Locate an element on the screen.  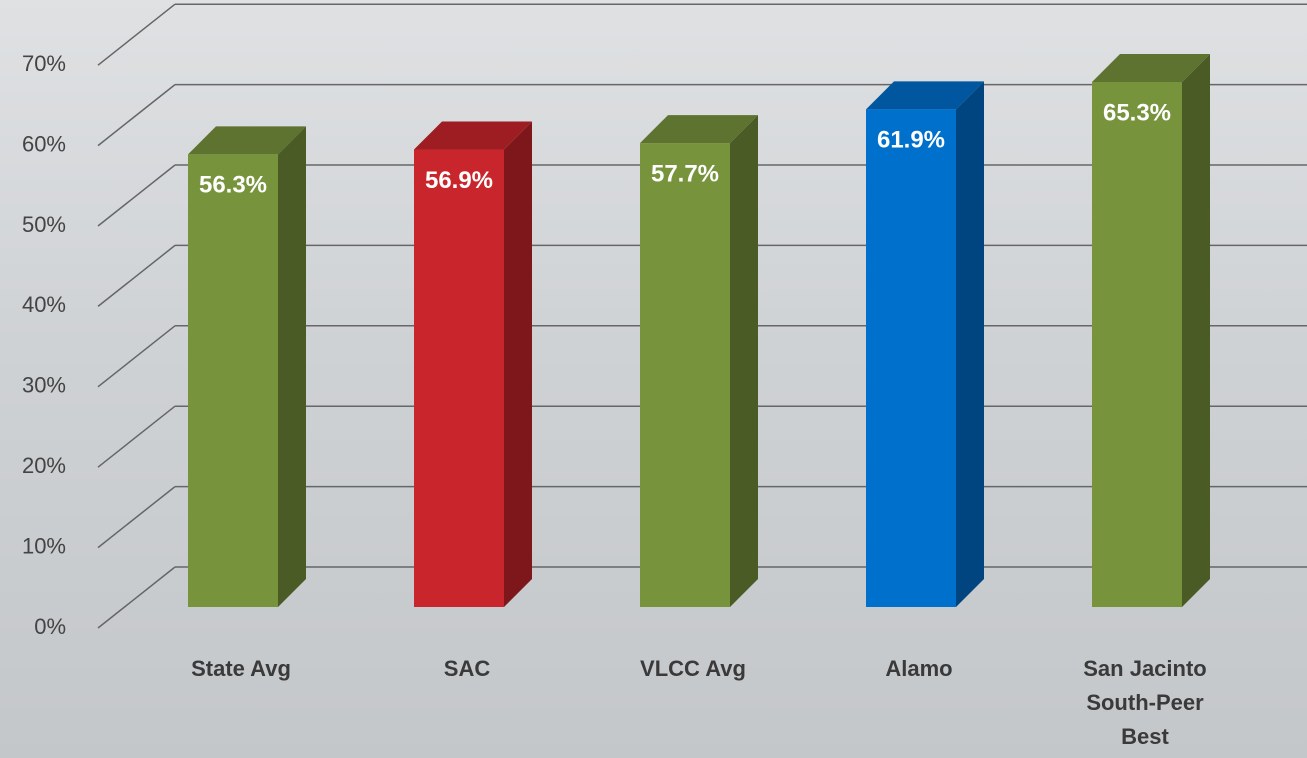
y-tick-label: 70% is located at coordinates (44, 63).